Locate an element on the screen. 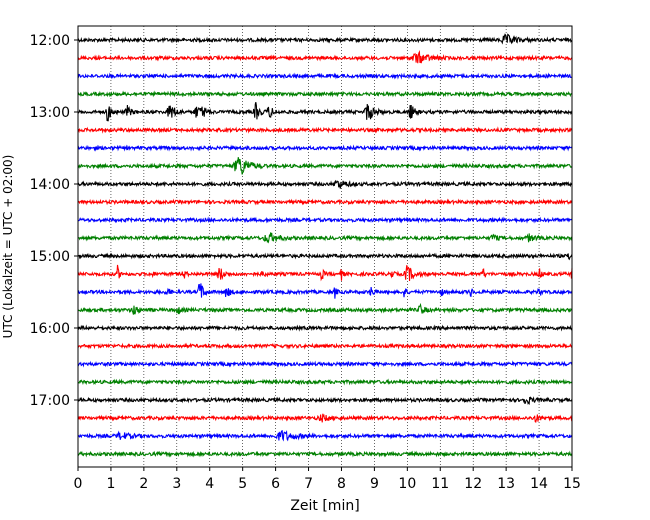  x-tick-label: 3 is located at coordinates (176, 484).